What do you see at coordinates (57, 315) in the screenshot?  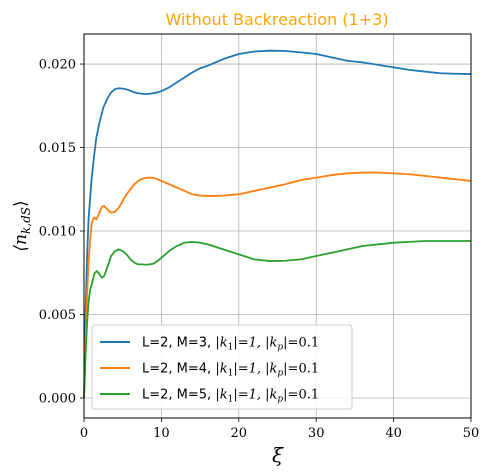 I see `y-tick-label: 0.005` at bounding box center [57, 315].